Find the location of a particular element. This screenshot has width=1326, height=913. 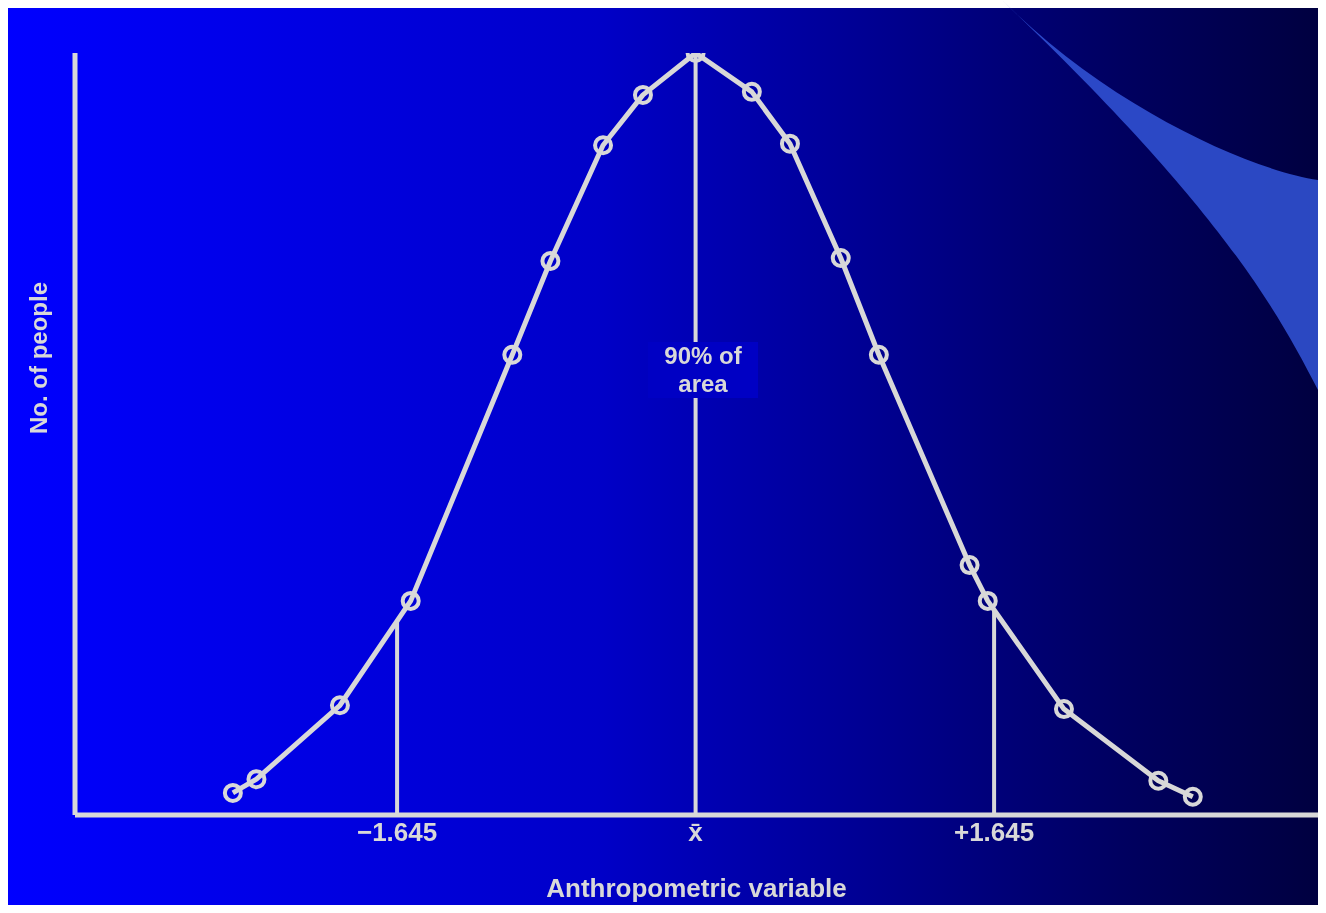

y-axis-title: No. of people is located at coordinates (38, 358).